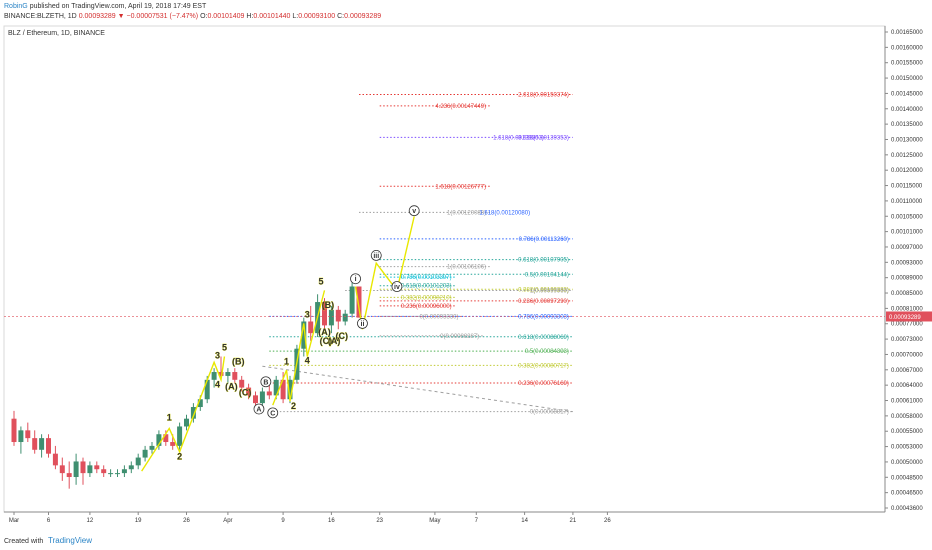 This screenshot has width=932, height=550. I want to click on wave-label: iii, so click(376, 256).